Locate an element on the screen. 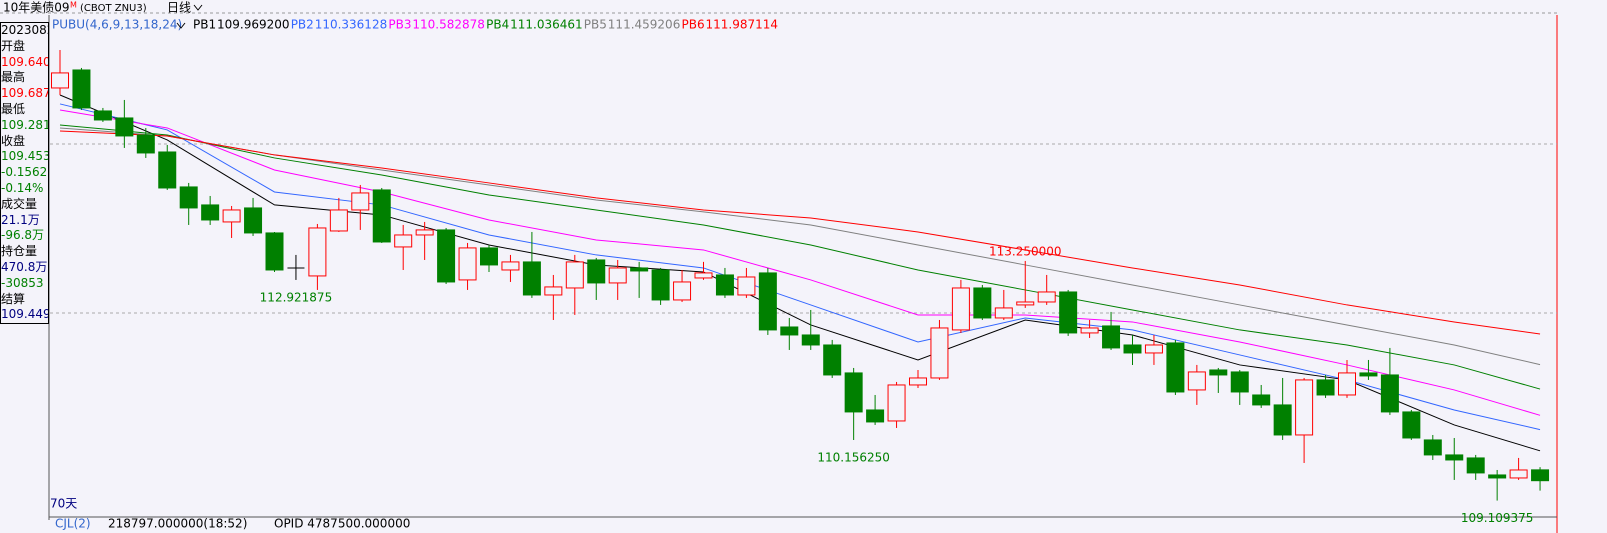 Image resolution: width=1607 pixels, height=533 pixels. extreme-label: 109.109375 is located at coordinates (1497, 518).